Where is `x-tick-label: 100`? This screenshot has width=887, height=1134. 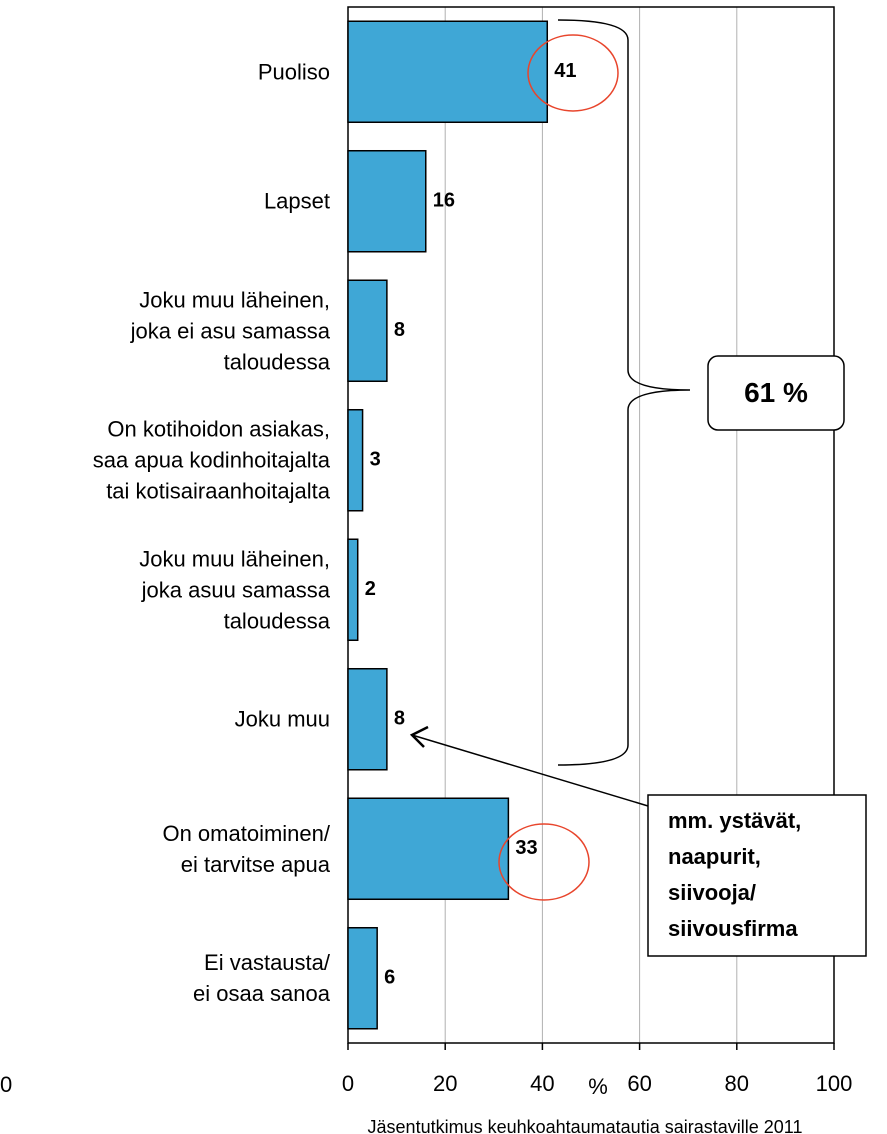
x-tick-label: 100 is located at coordinates (834, 1083).